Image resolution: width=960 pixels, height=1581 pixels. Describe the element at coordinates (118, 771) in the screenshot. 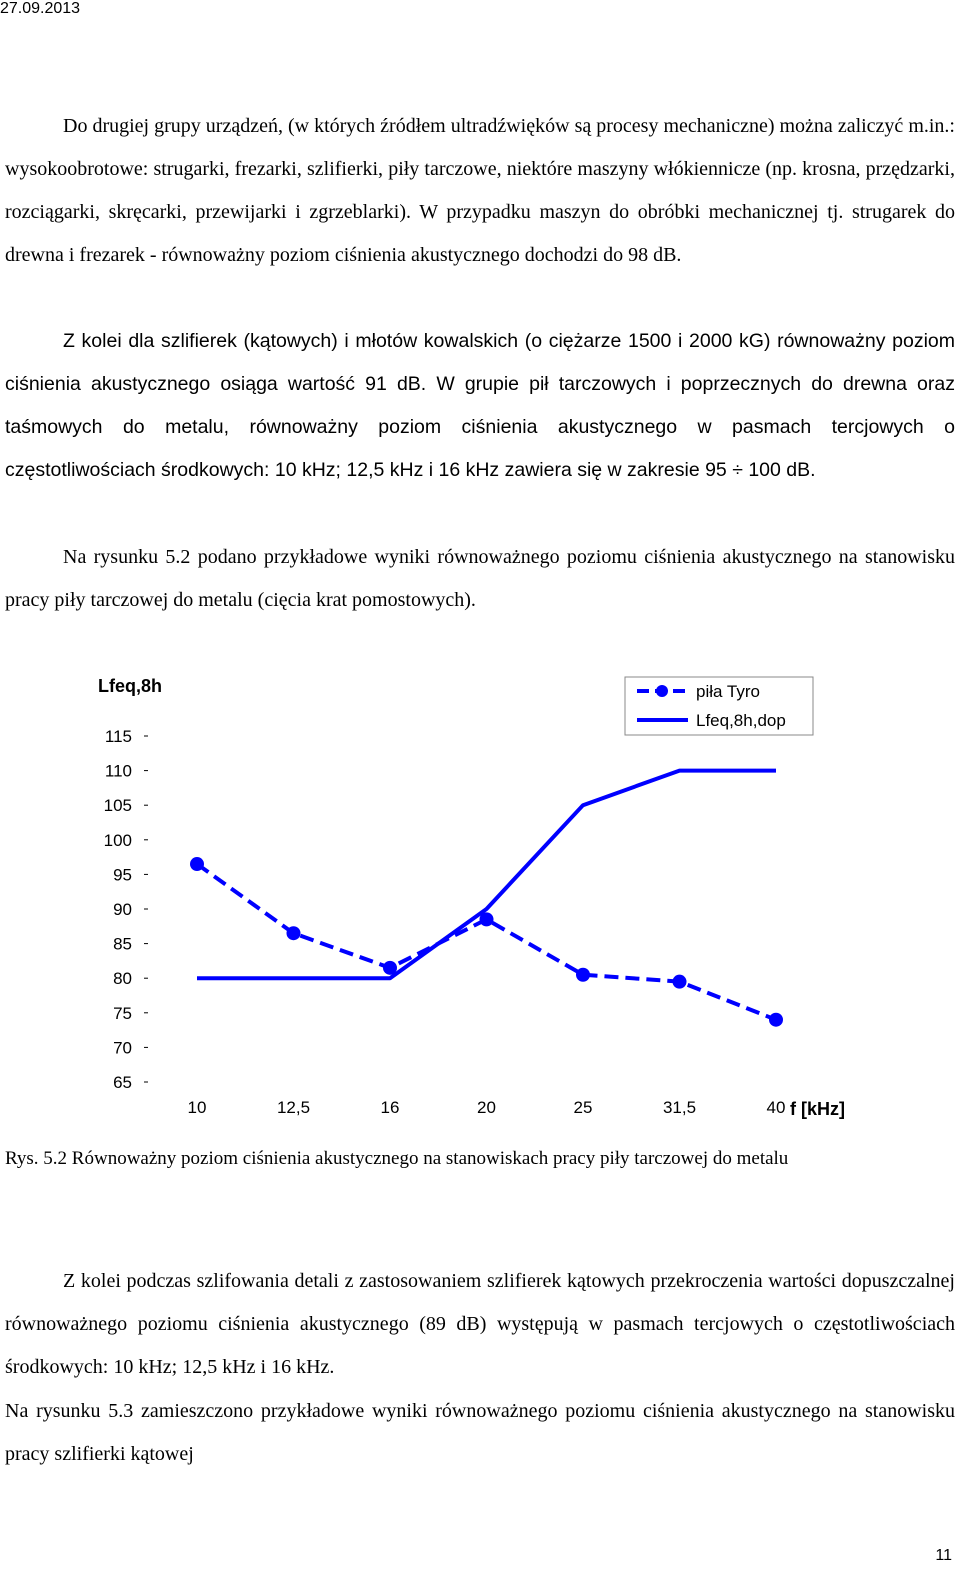

I see `y-tick-label: 110` at that location.